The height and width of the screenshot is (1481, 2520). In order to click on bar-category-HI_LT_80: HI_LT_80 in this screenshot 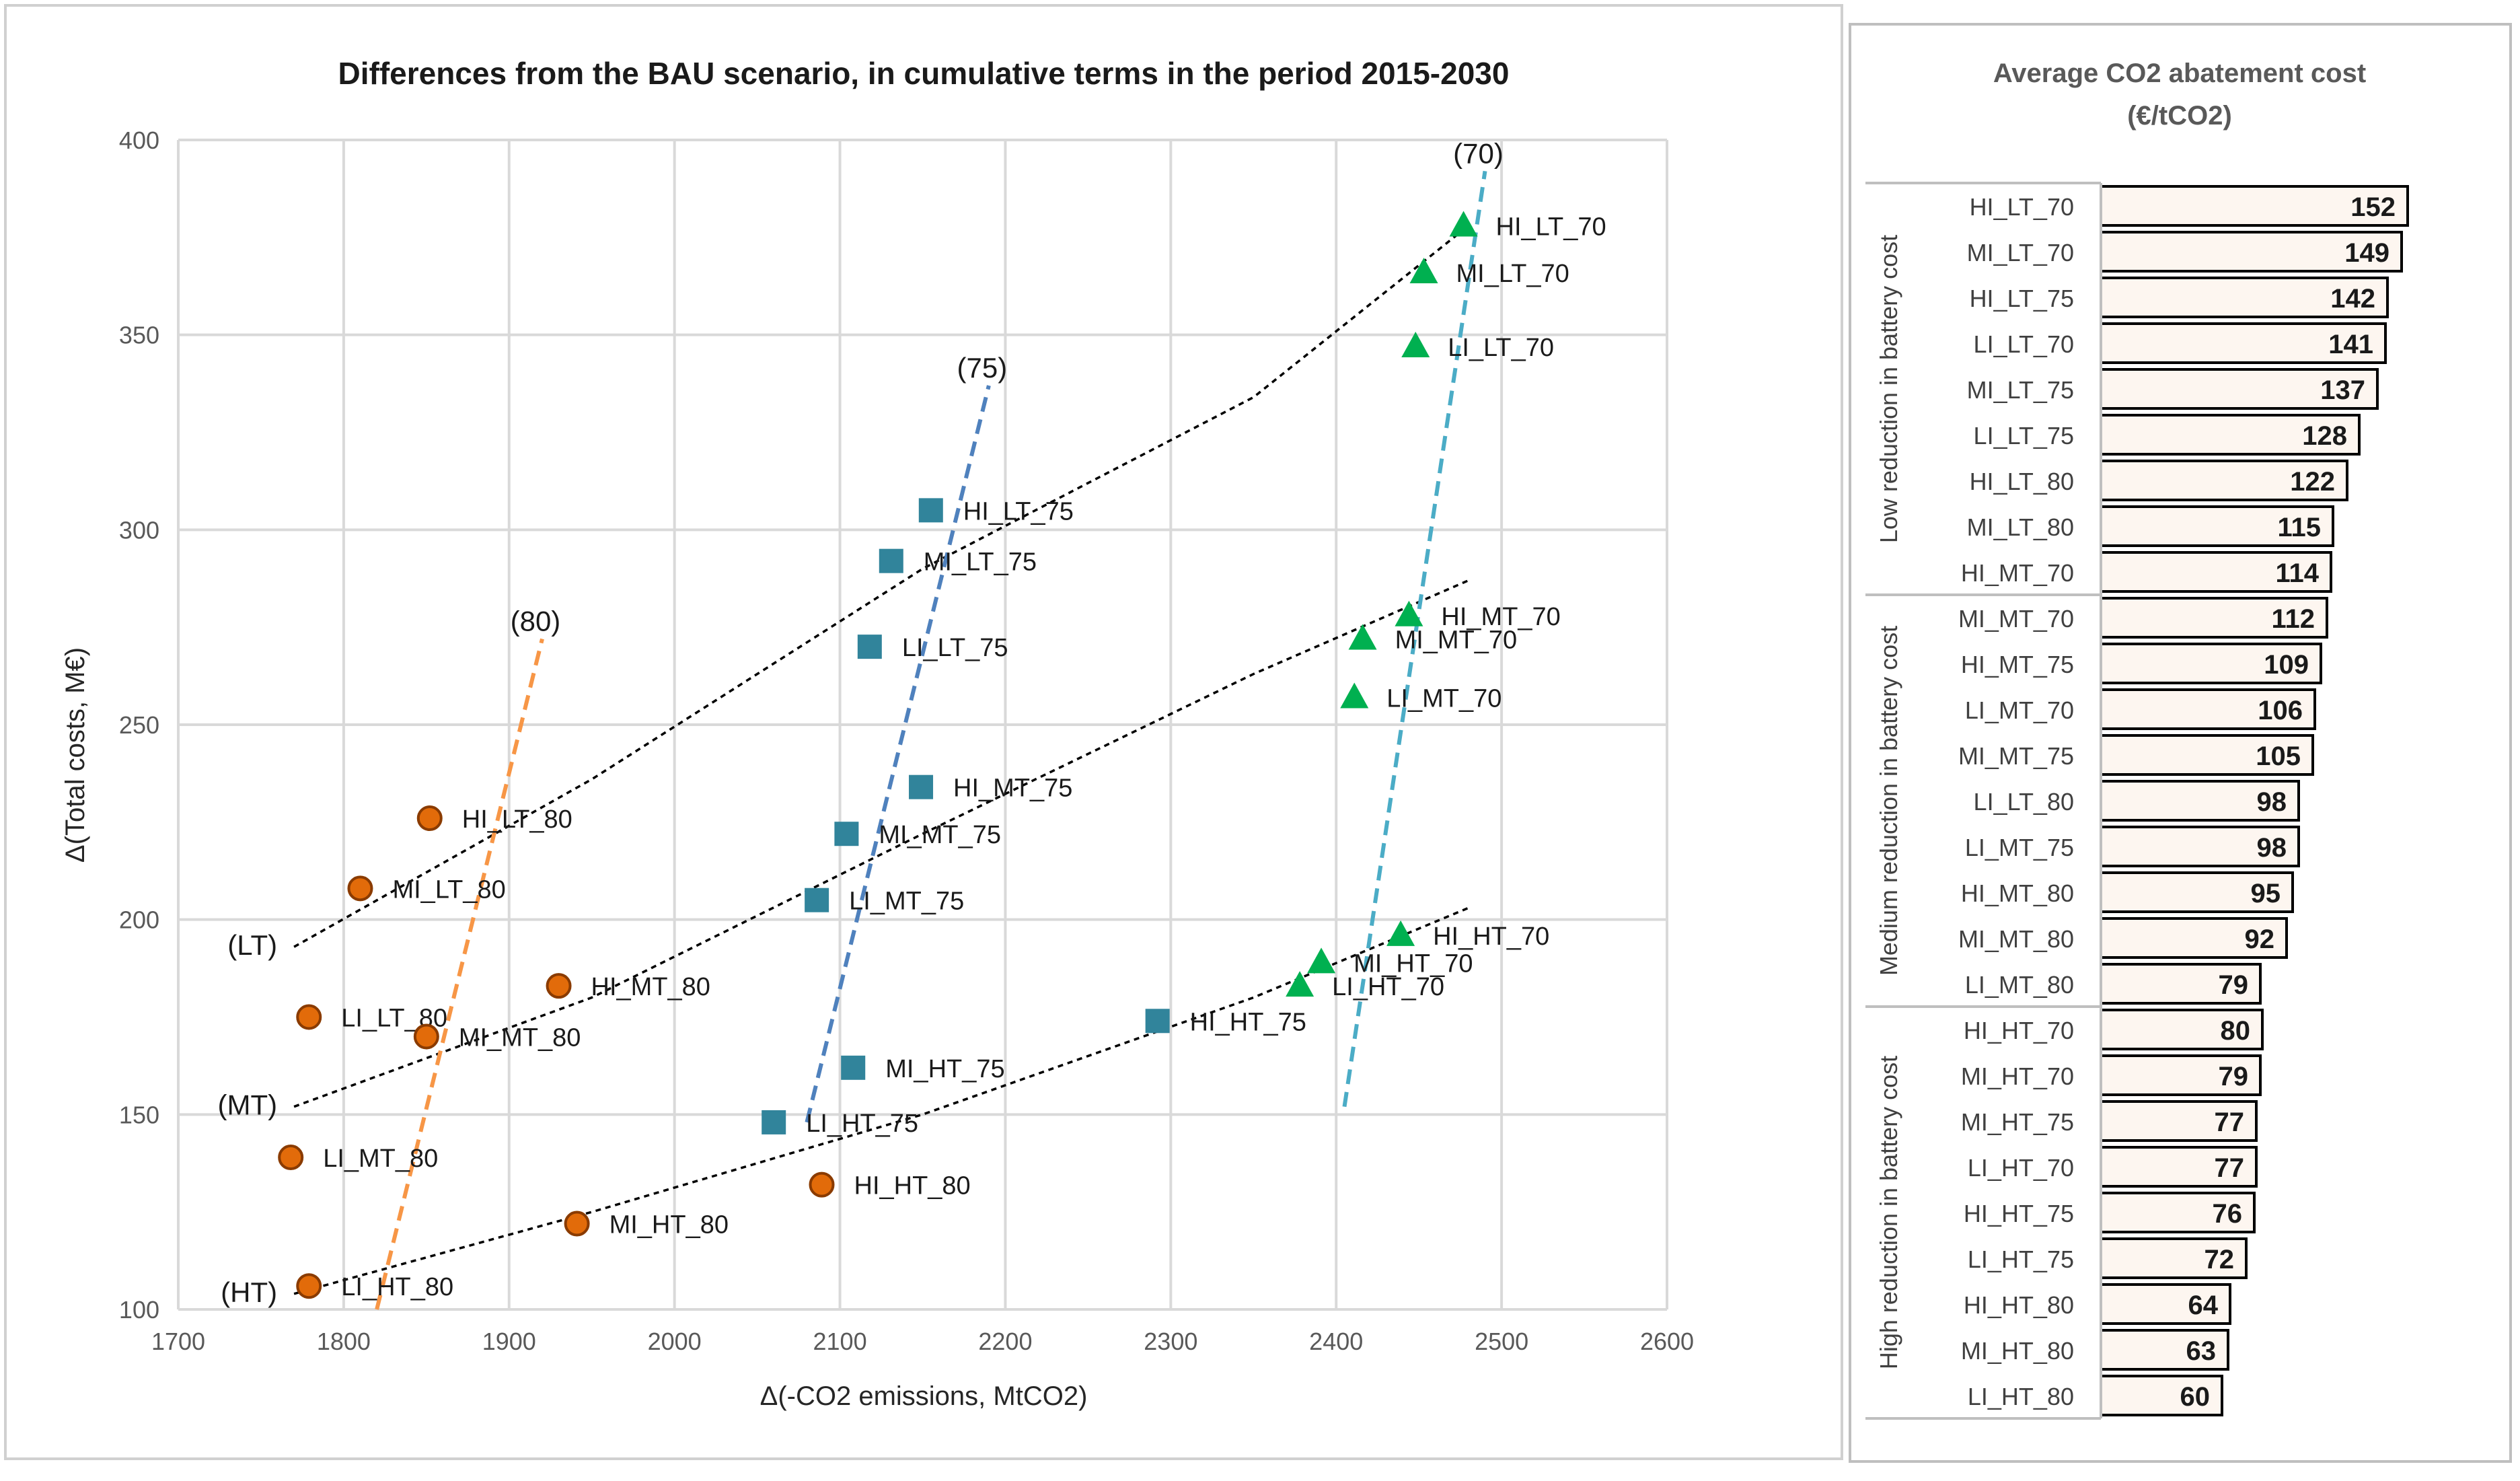, I will do `click(2022, 481)`.